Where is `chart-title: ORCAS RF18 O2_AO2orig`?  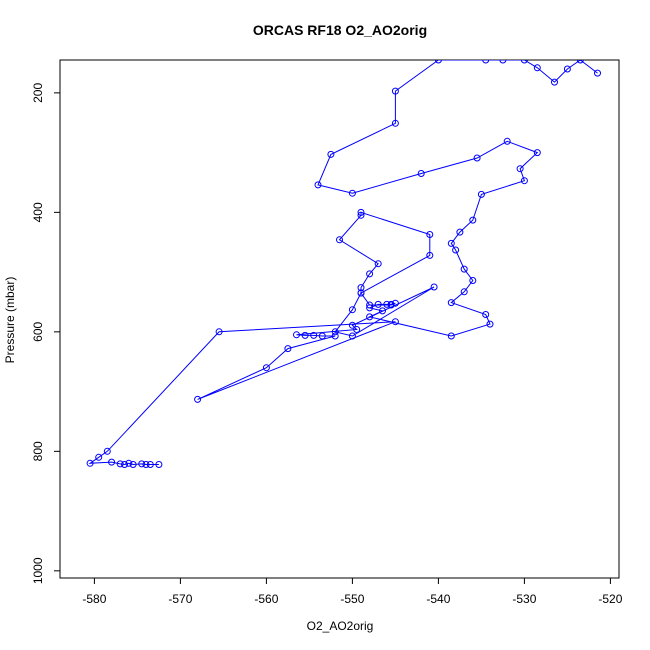 chart-title: ORCAS RF18 O2_AO2orig is located at coordinates (340, 30).